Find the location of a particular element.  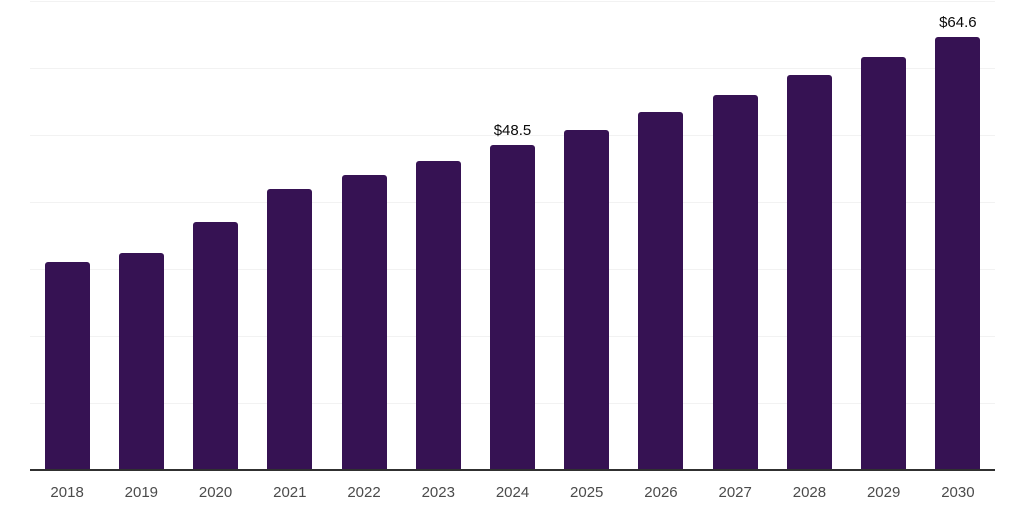

x-axis-label-2021: 2021 is located at coordinates (290, 492).